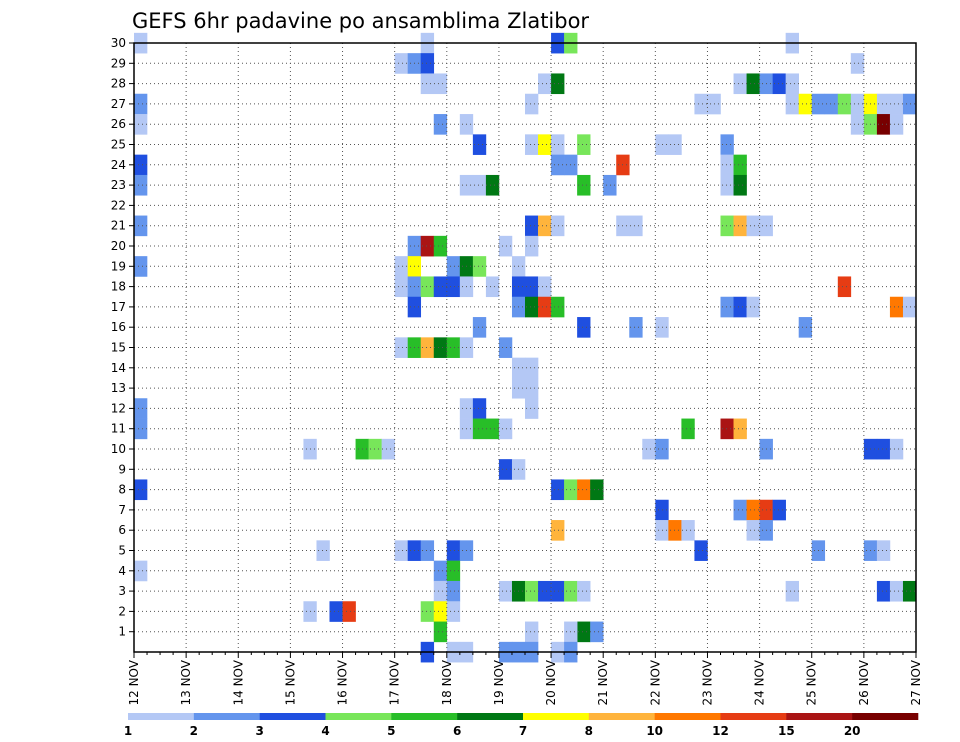  I want to click on x-tick-label: 19 NOV, so click(499, 682).